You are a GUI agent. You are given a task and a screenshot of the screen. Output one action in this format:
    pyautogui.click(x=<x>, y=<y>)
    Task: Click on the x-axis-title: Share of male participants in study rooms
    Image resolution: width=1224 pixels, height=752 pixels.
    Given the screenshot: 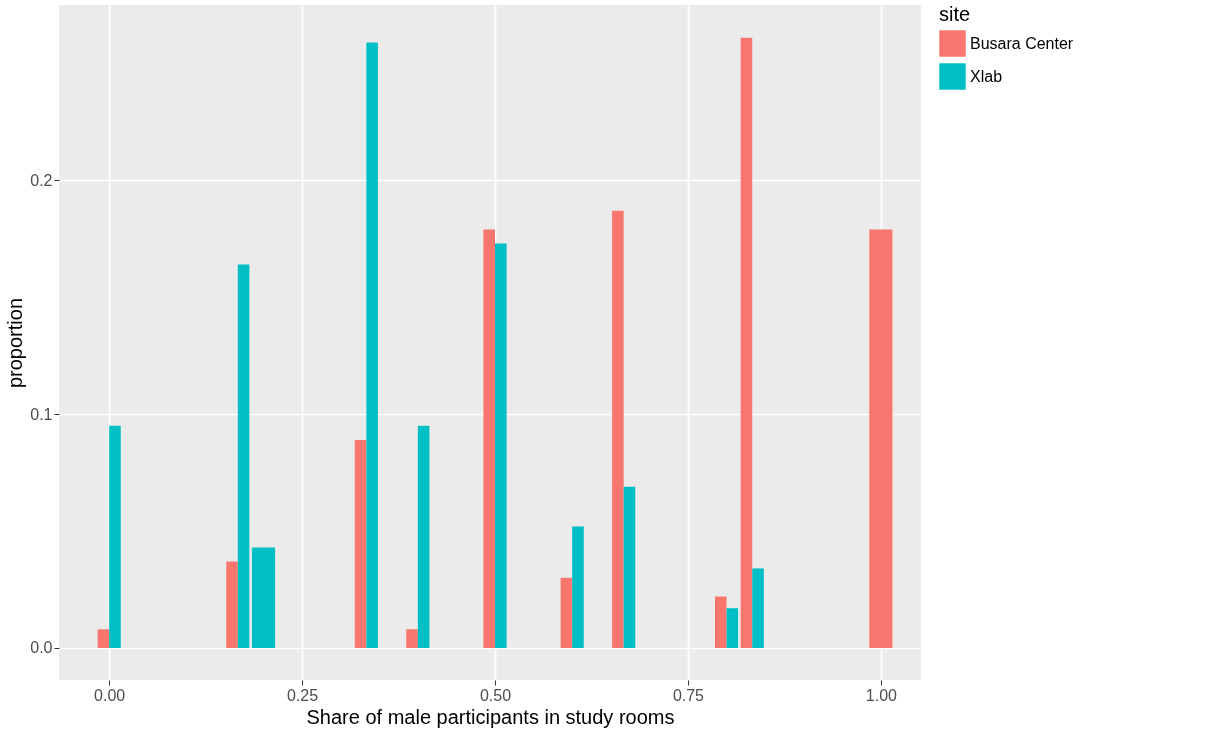 What is the action you would take?
    pyautogui.click(x=490, y=716)
    